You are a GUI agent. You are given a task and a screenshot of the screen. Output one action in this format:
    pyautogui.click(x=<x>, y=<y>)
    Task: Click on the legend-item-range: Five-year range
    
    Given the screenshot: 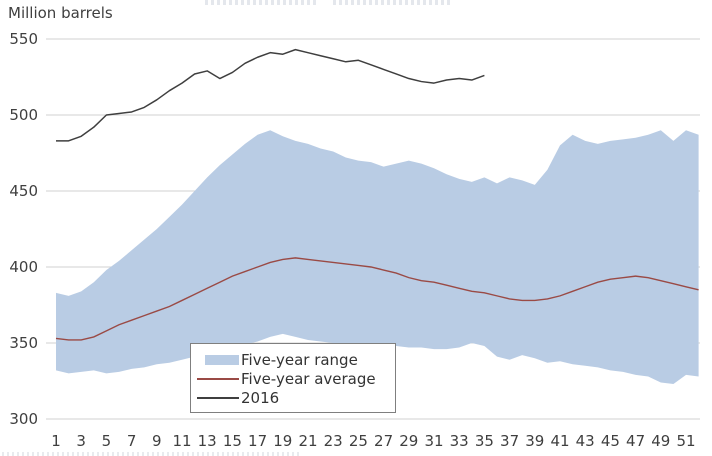 What is the action you would take?
    pyautogui.click(x=292, y=359)
    